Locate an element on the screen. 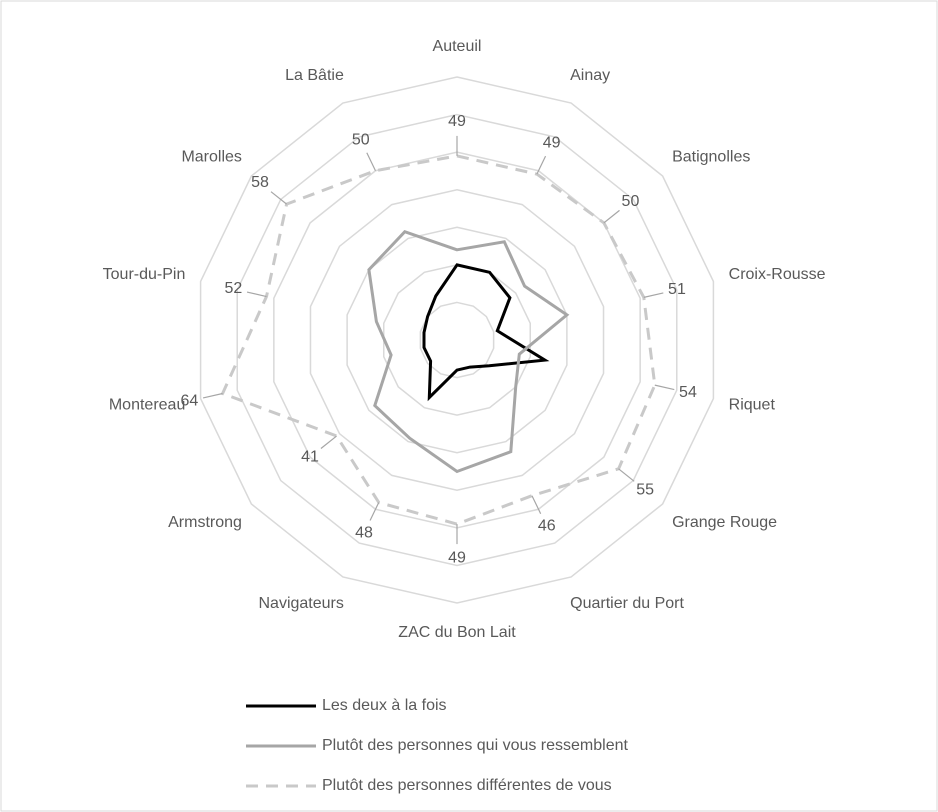  category-label: Ainay is located at coordinates (590, 75).